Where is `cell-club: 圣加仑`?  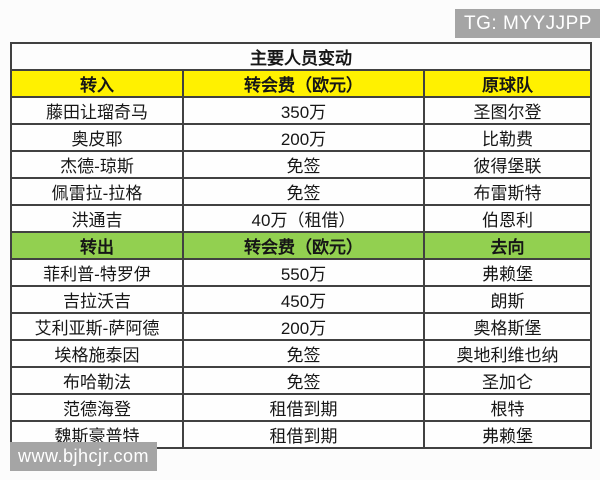 cell-club: 圣加仑 is located at coordinates (507, 380).